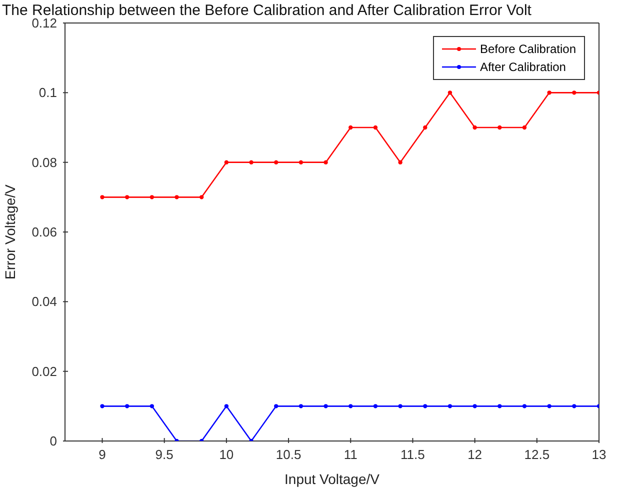  What do you see at coordinates (351, 454) in the screenshot?
I see `x-tick-label: 11` at bounding box center [351, 454].